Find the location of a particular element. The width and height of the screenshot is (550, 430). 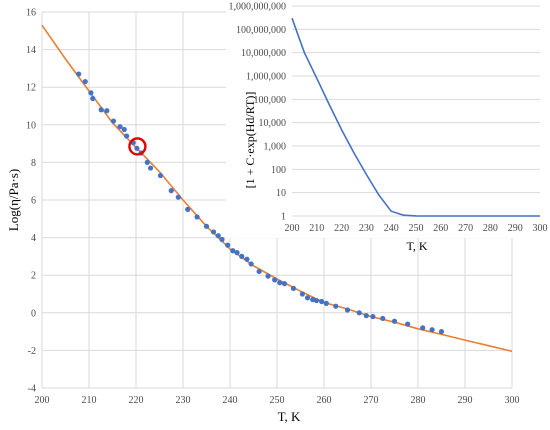

main-y-tick-labels: -4 -2 0 2 4 6 8 10 12 14 16 is located at coordinates (31, 201).